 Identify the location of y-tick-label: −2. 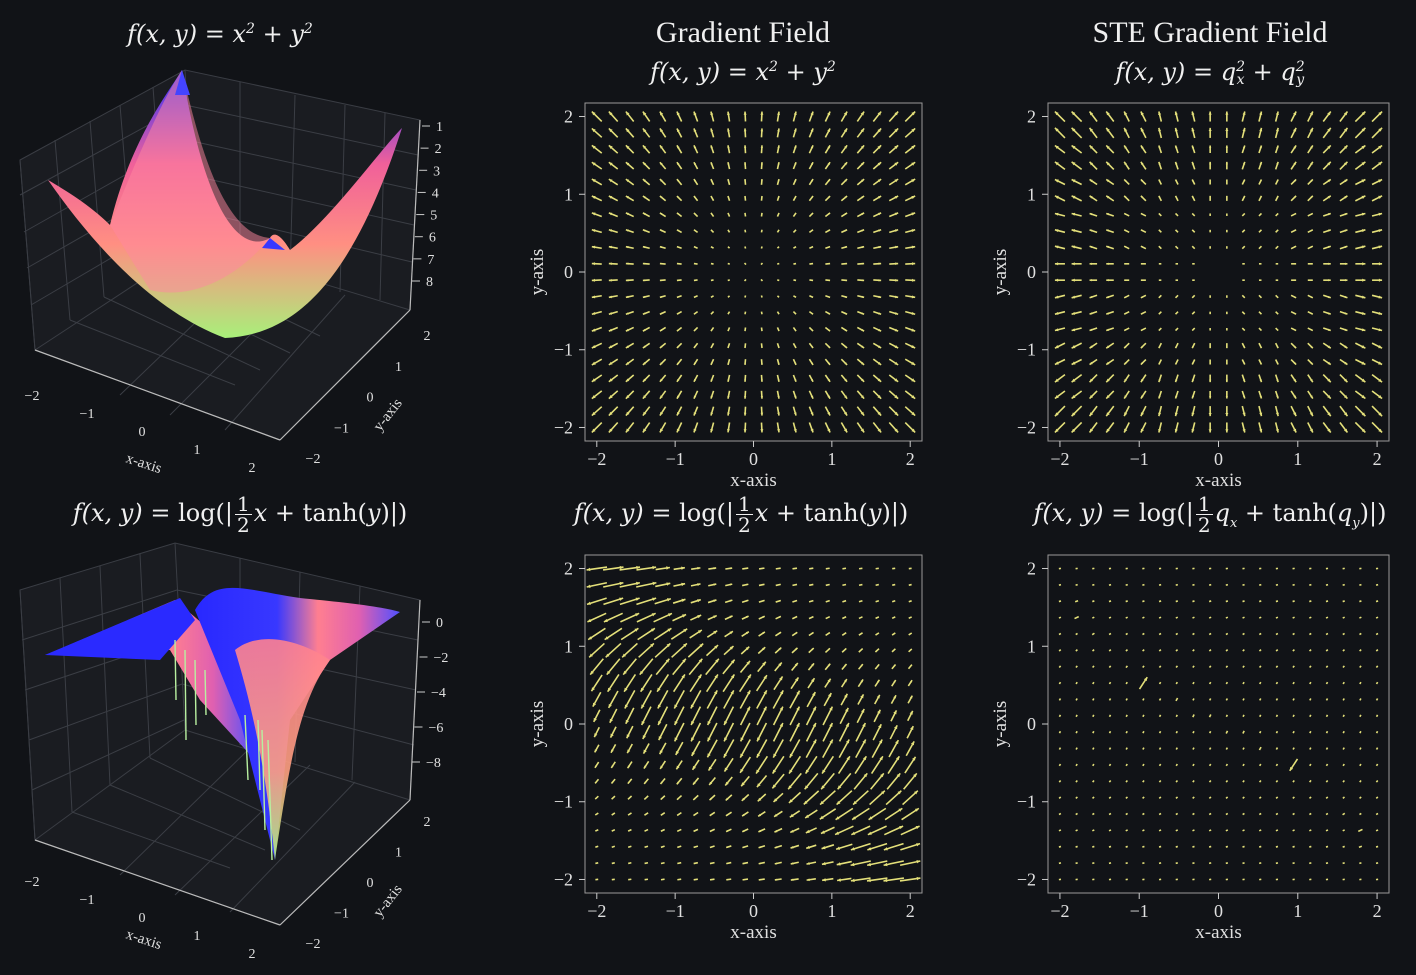
(313, 459).